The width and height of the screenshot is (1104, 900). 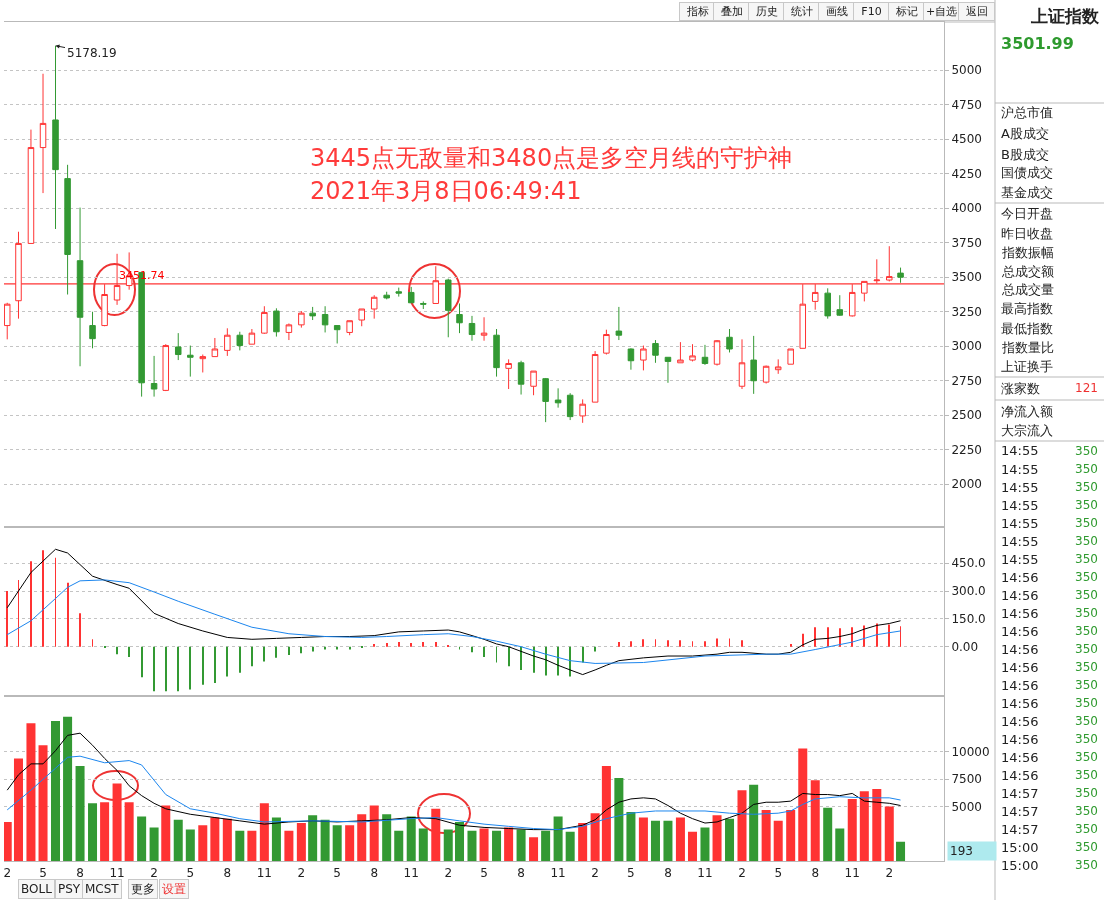 I want to click on text: 昨日收盘, so click(x=1027, y=233).